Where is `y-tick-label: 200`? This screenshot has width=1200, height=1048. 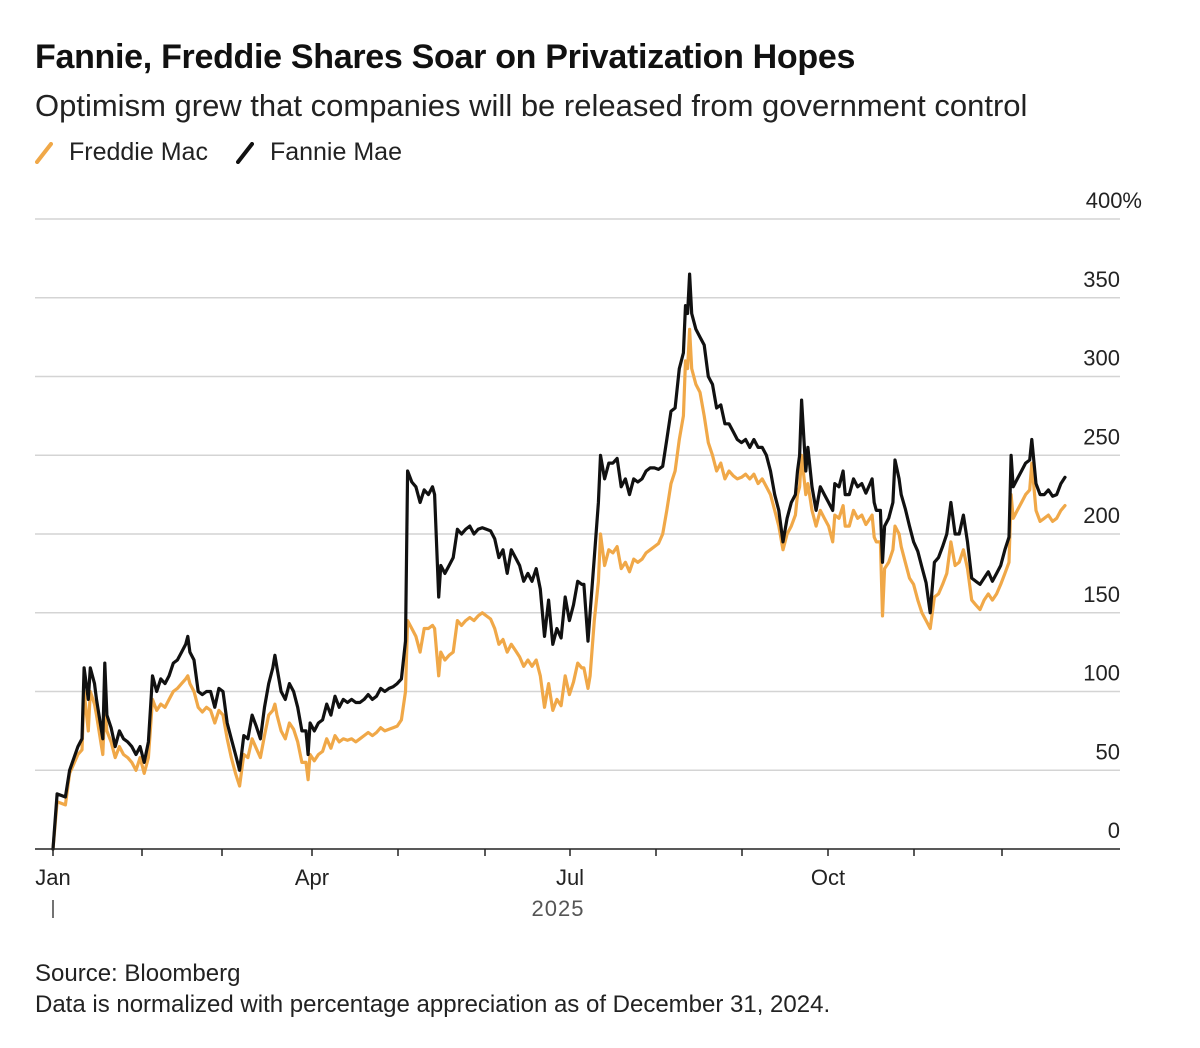 y-tick-label: 200 is located at coordinates (1101, 515).